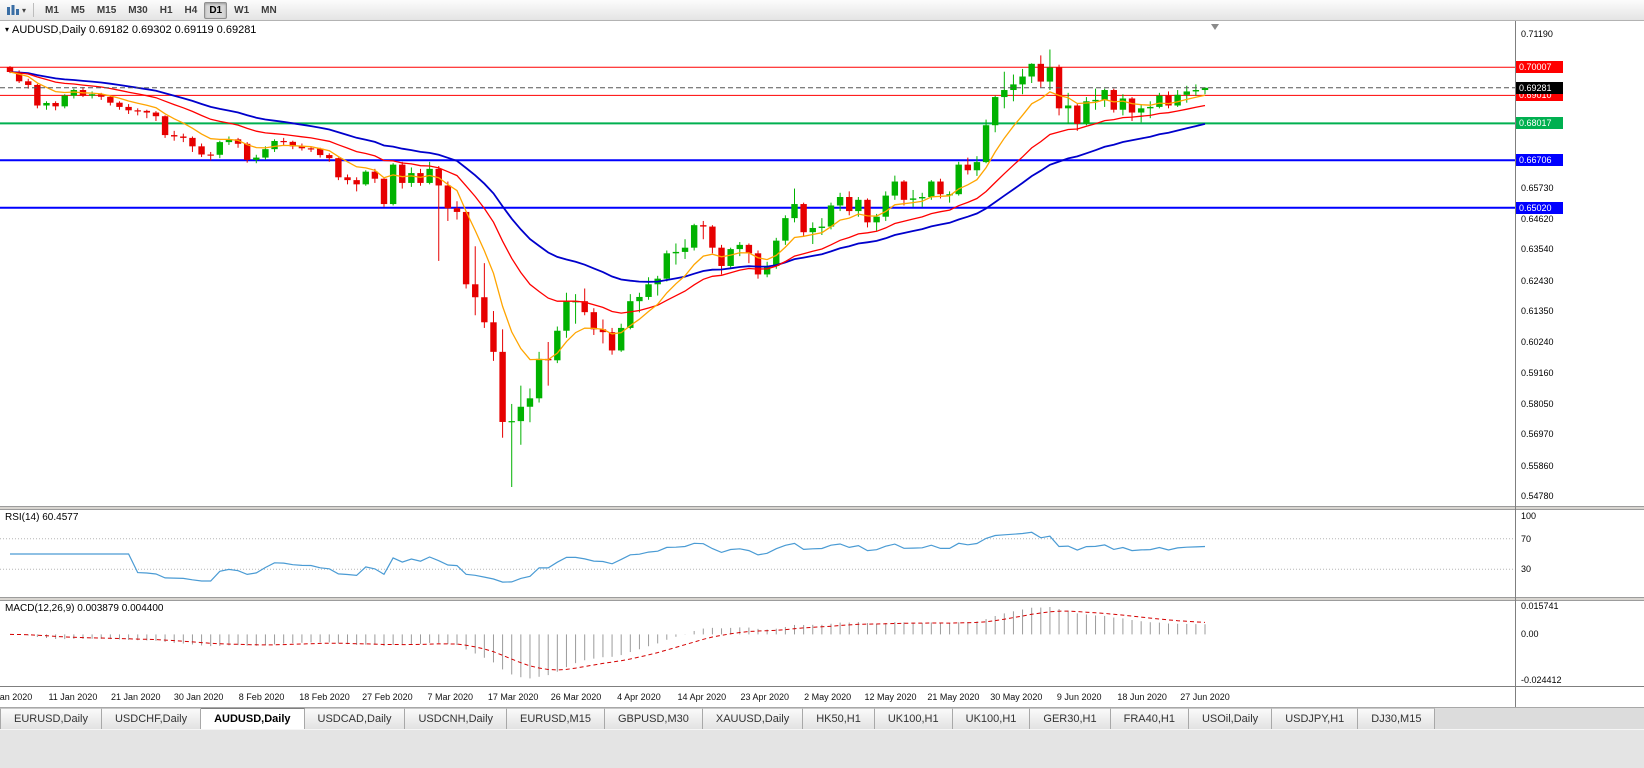 This screenshot has width=1644, height=768. Describe the element at coordinates (51, 718) in the screenshot. I see `chart-tab-eurusd-daily: EURUSD,Daily` at that location.